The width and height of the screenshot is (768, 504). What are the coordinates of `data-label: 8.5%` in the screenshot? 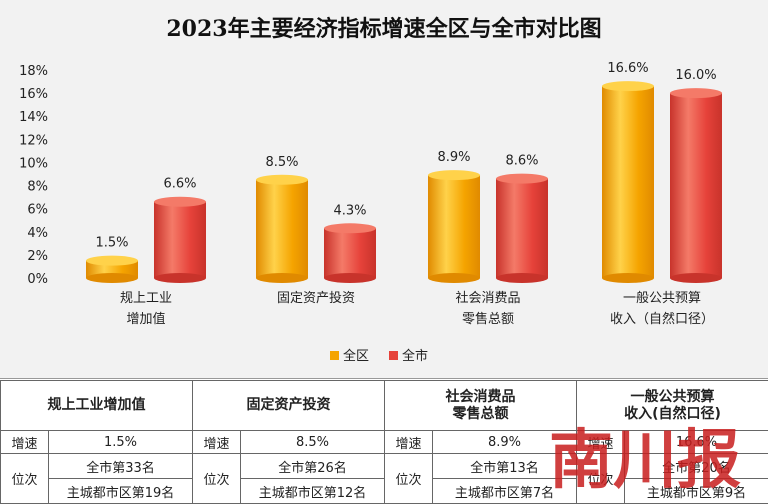 It's located at (281, 162).